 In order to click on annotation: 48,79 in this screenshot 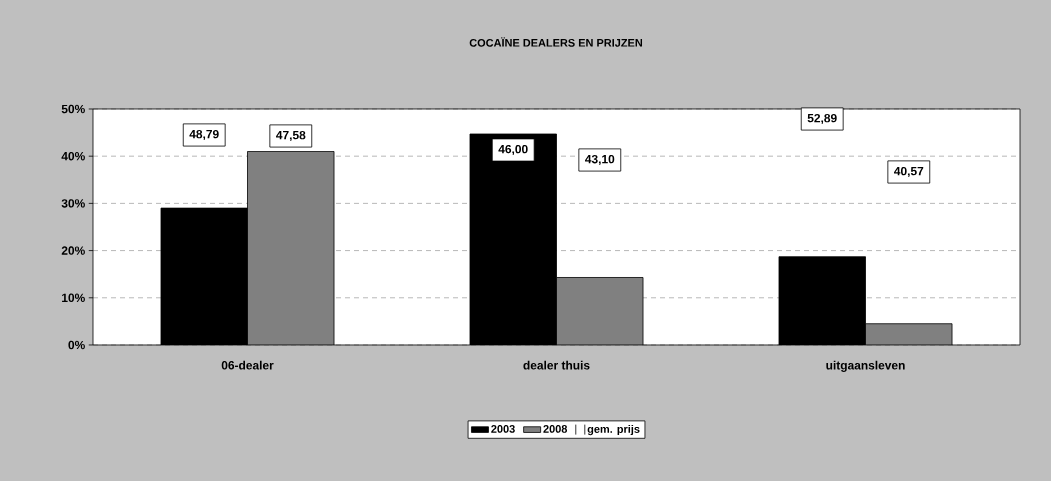, I will do `click(204, 135)`.